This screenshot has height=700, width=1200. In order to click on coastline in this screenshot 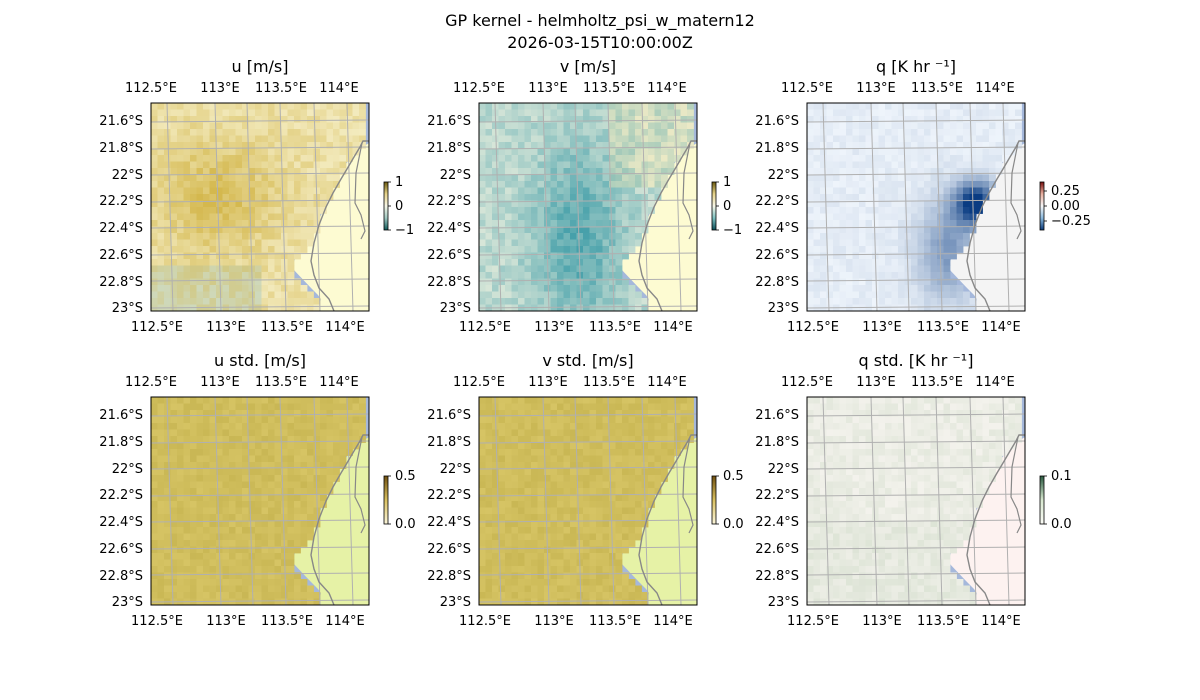, I will do `click(995, 225)`.